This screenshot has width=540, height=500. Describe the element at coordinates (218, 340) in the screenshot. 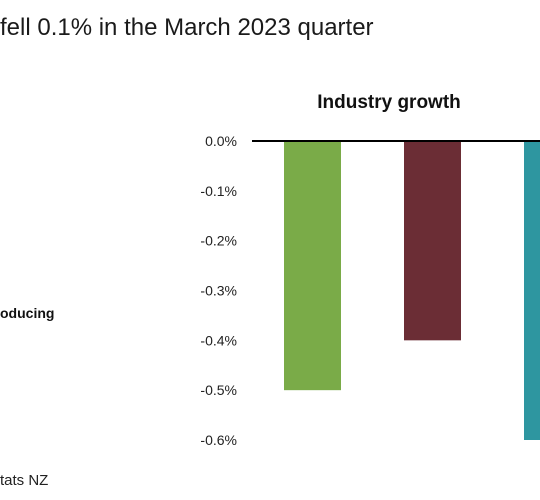

I see `y-tick-label: -0.4%` at that location.